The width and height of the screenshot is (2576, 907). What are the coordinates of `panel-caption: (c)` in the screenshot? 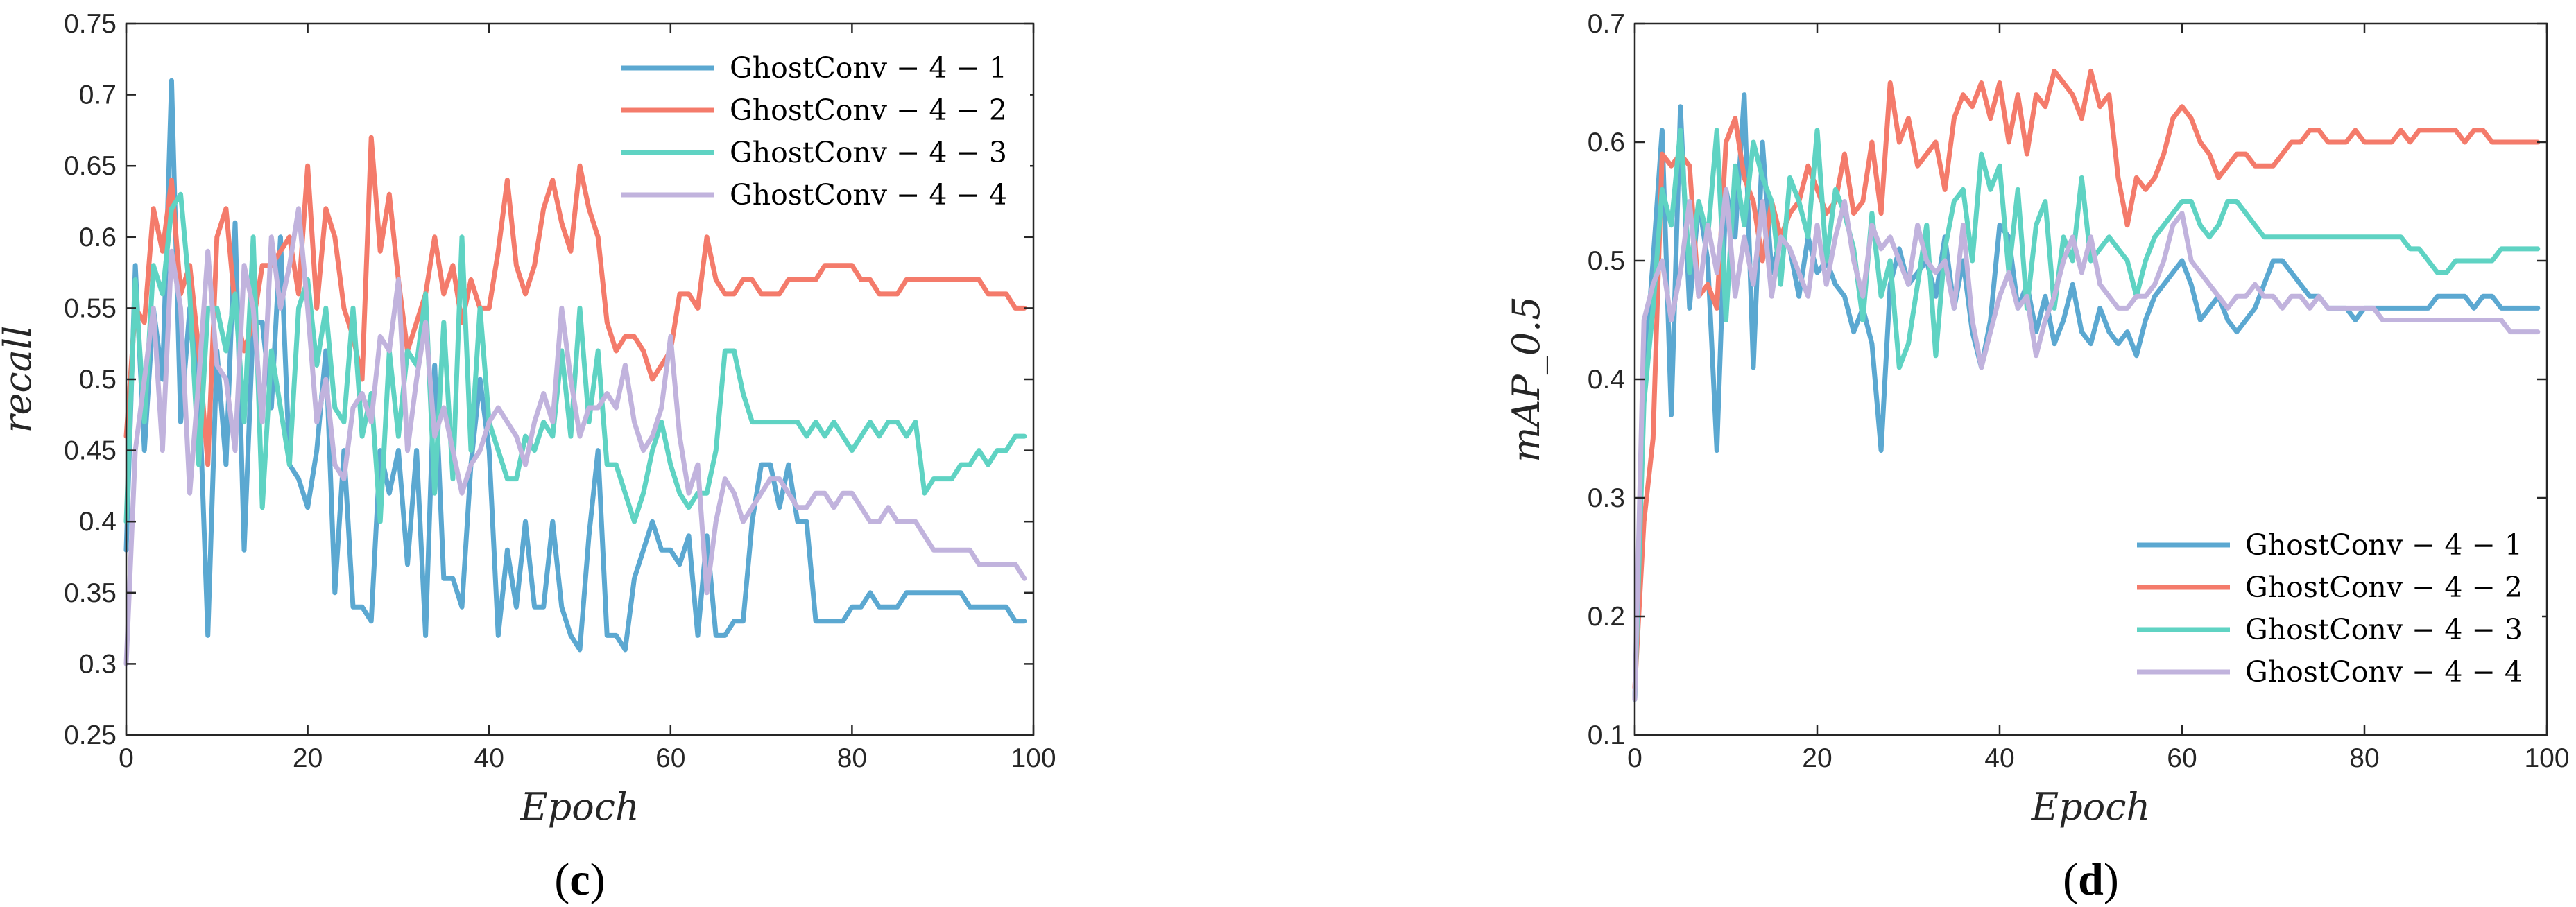 It's located at (579, 880).